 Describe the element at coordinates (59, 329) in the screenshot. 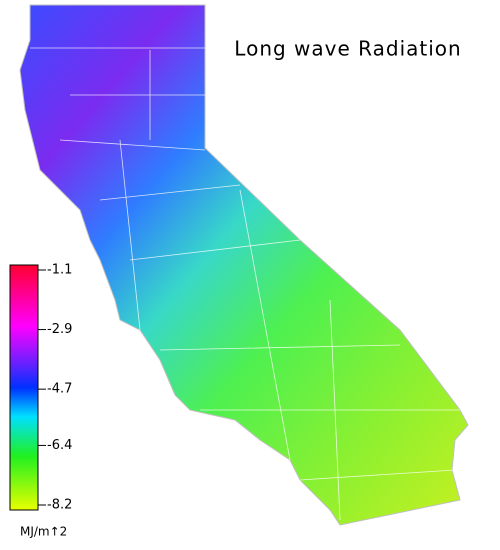

I see `colorbar-tick-label: -2.9` at that location.